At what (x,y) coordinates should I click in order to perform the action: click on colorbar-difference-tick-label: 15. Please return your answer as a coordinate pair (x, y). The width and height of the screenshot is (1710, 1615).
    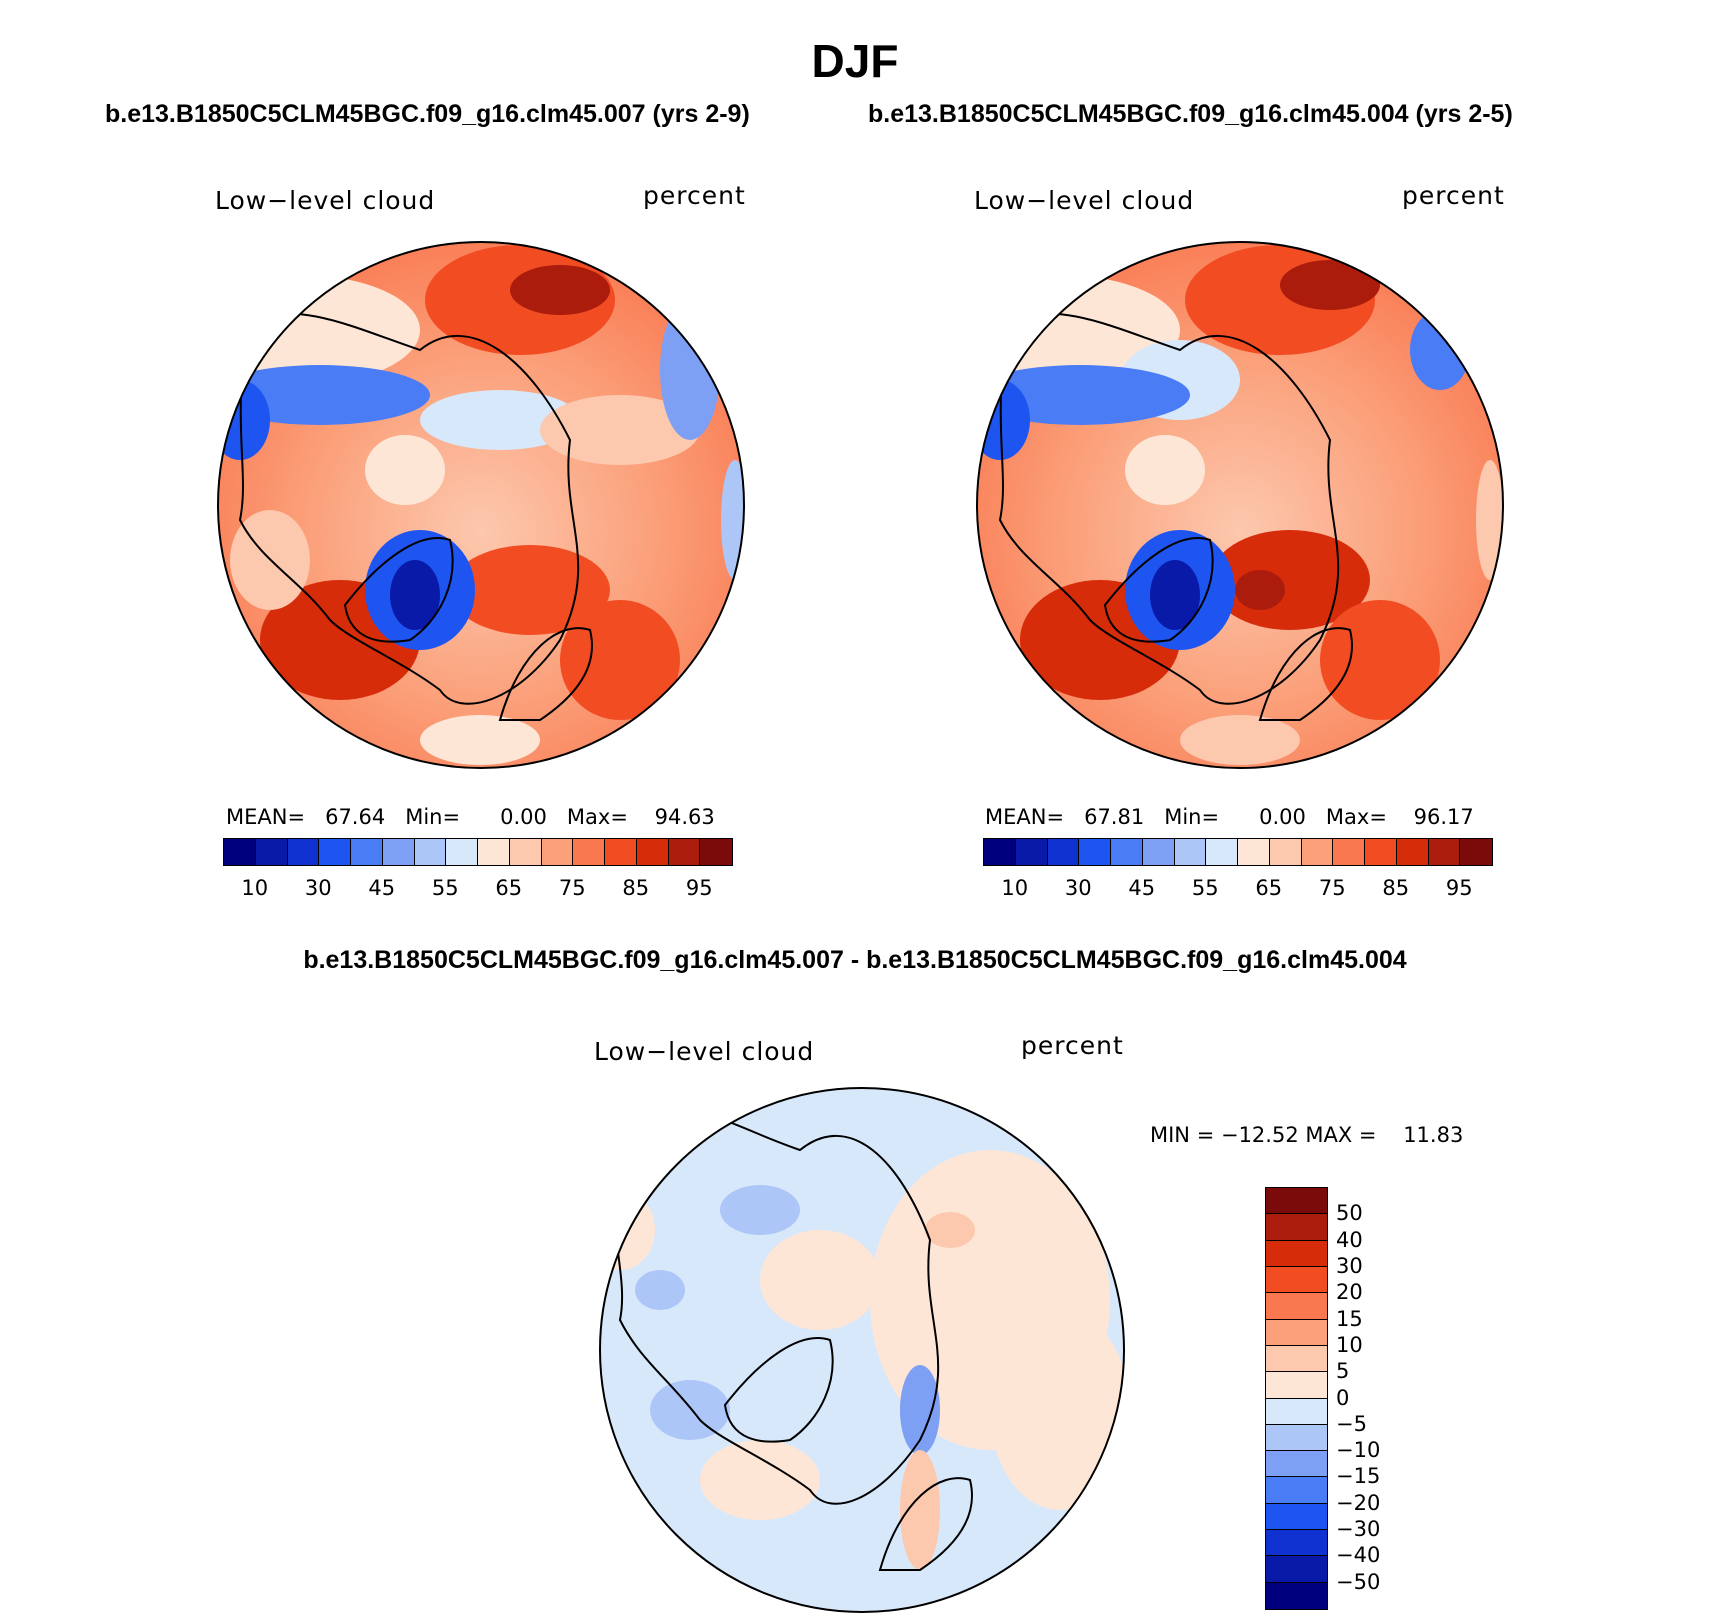
    Looking at the image, I should click on (1349, 1318).